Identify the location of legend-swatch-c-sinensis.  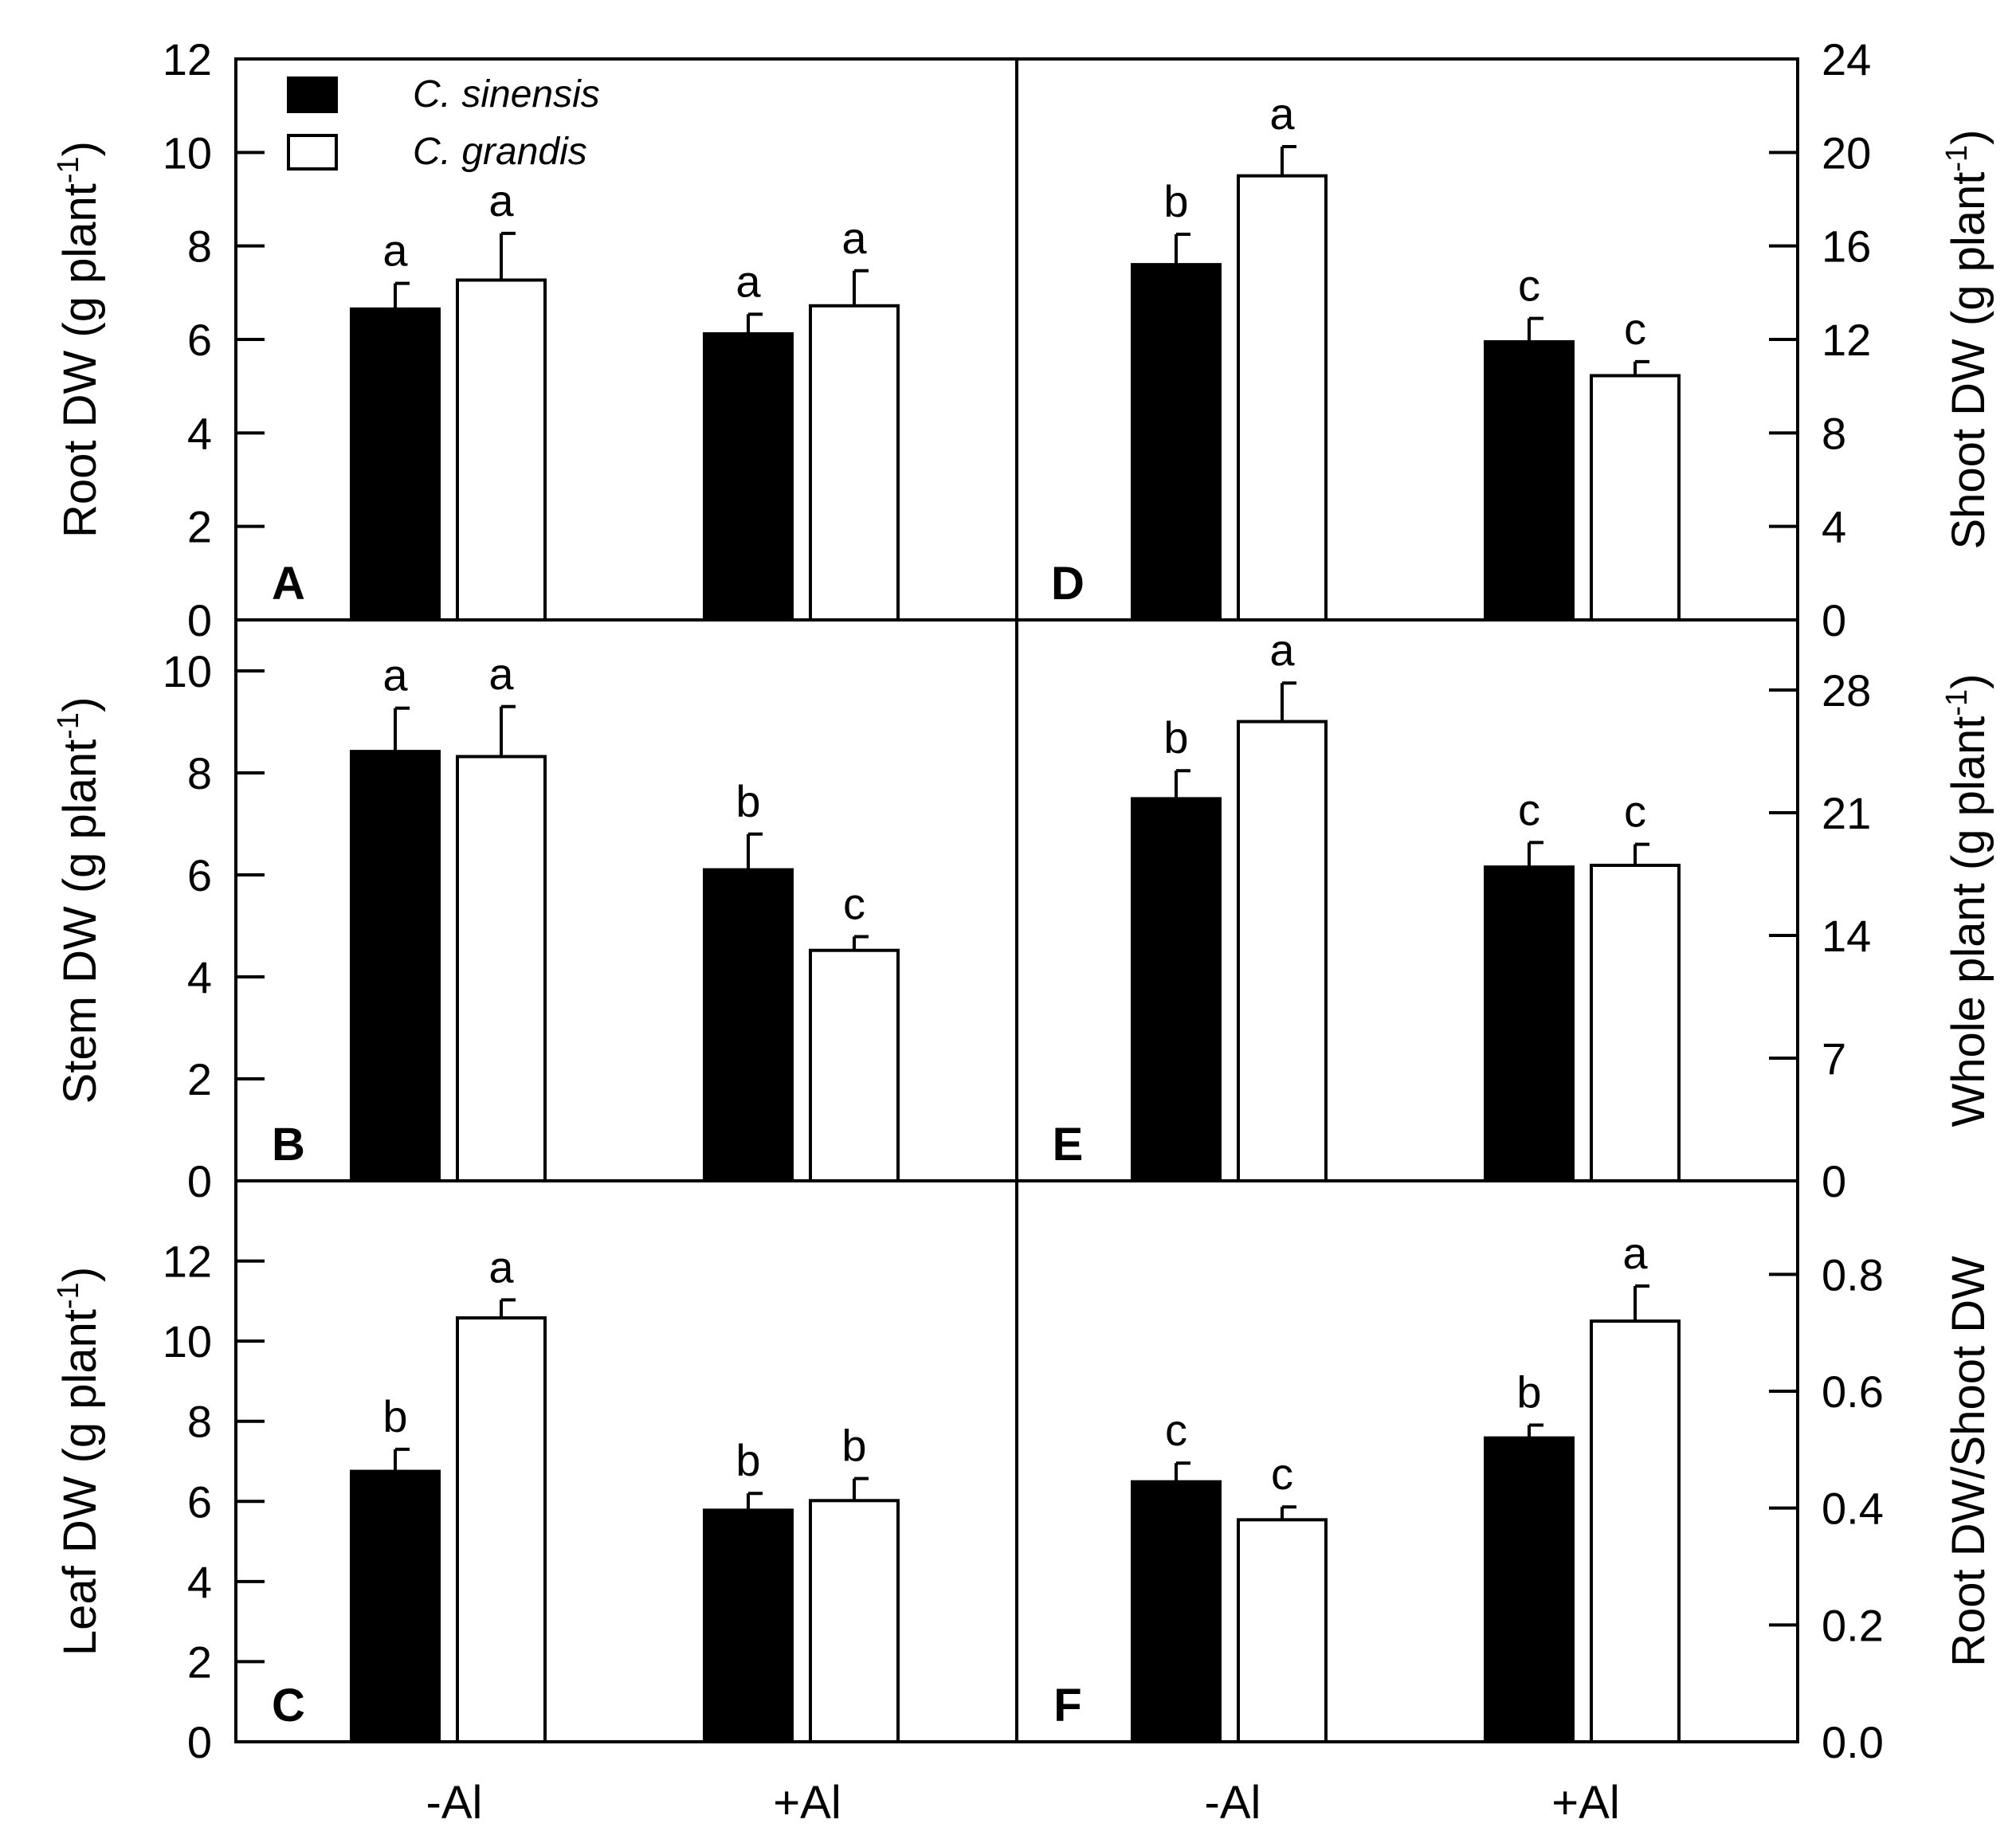
(312, 94).